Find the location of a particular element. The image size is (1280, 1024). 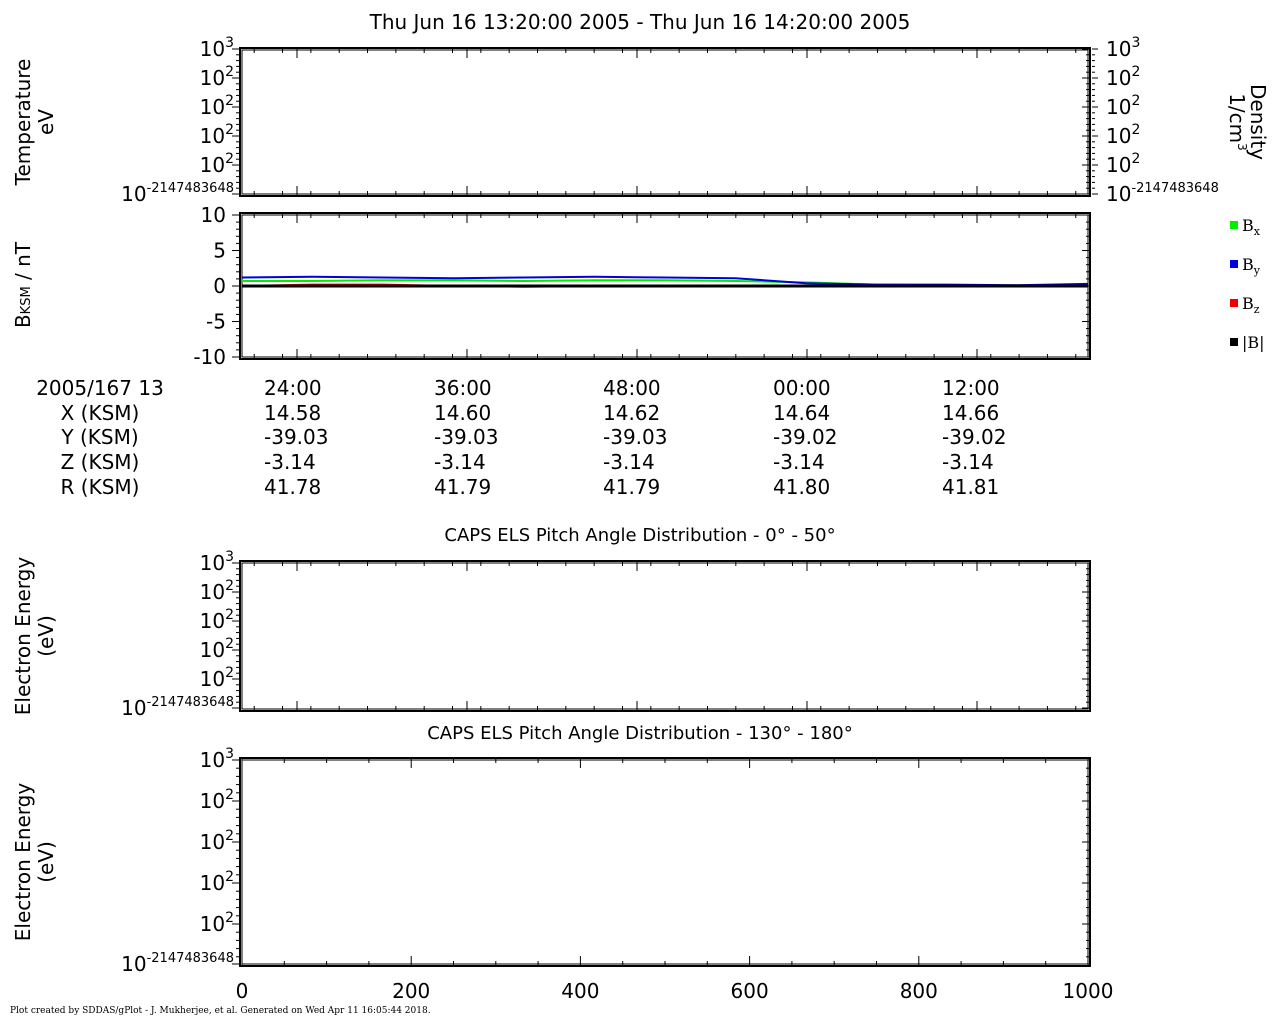

els-panel-1-y-tick-label-3: 10² is located at coordinates (217, 649).